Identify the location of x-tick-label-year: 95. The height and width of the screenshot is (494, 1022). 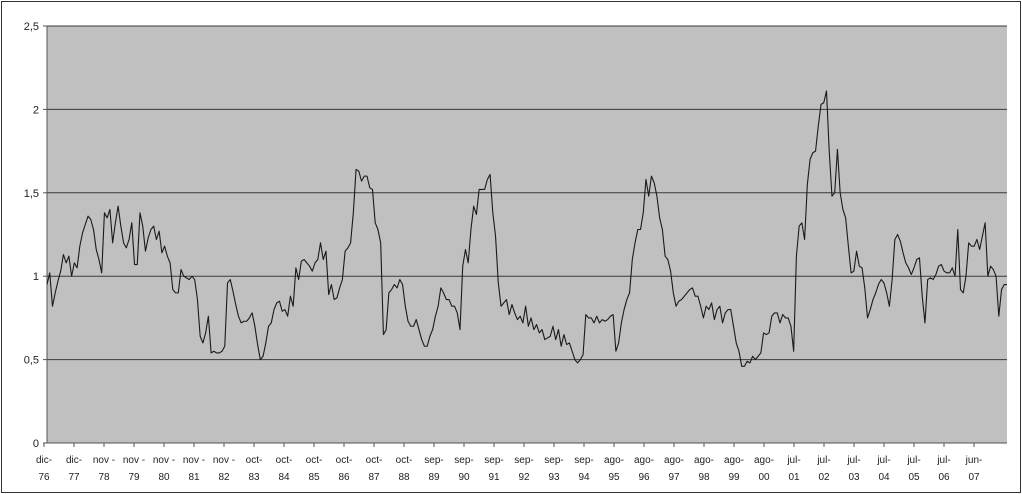
(614, 477).